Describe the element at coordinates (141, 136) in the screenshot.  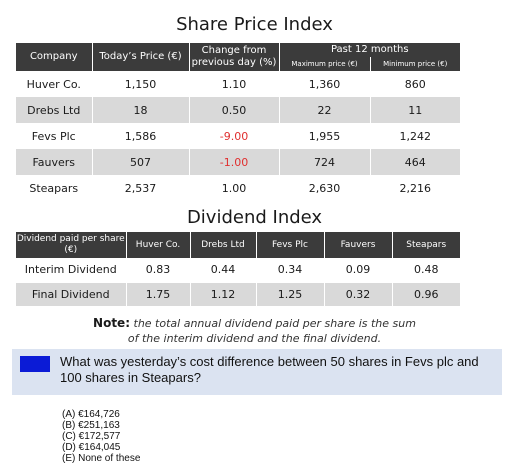
I see `cell-today: 1,586` at that location.